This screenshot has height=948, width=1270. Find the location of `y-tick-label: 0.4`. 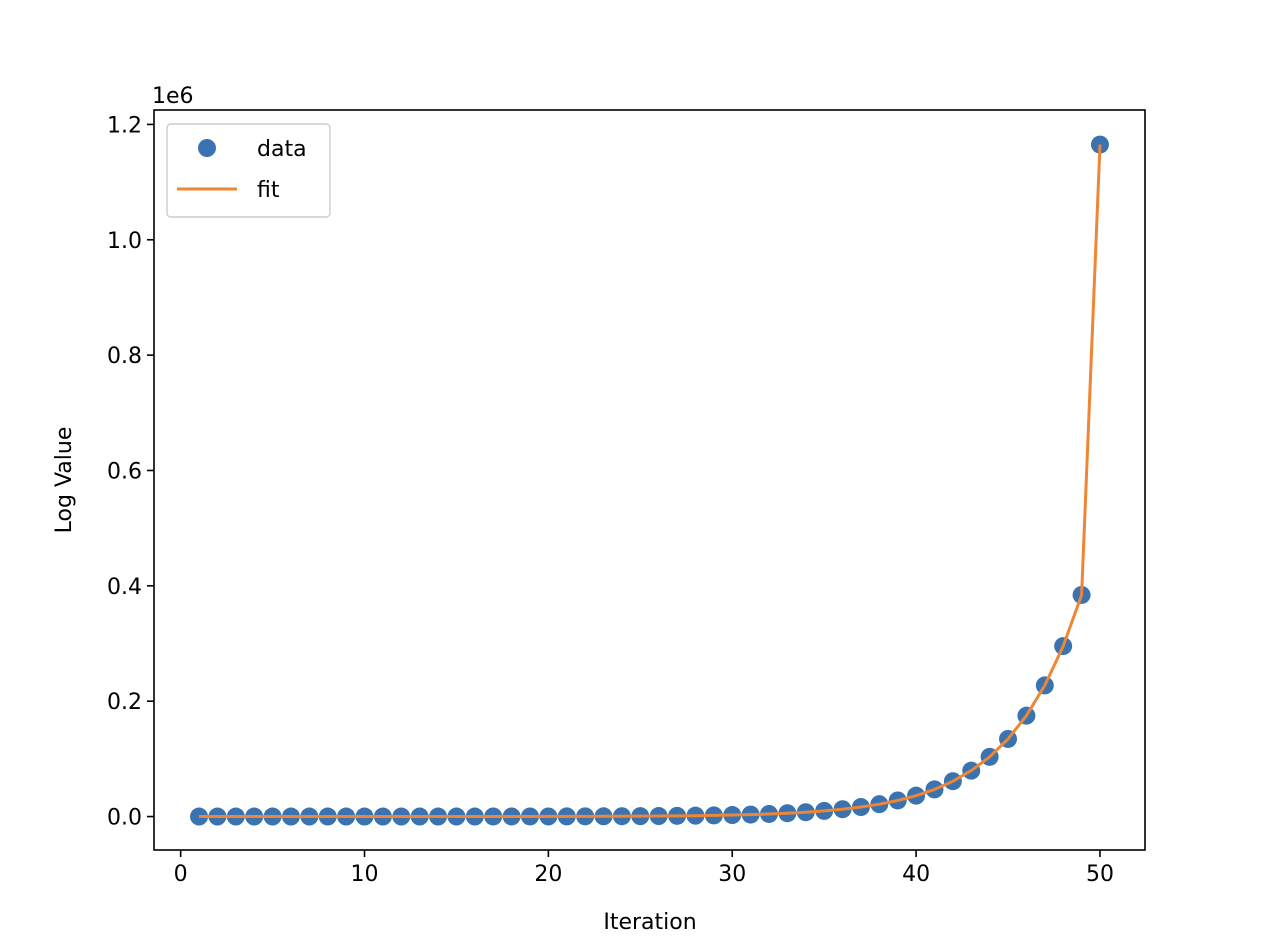

y-tick-label: 0.4 is located at coordinates (124, 587).